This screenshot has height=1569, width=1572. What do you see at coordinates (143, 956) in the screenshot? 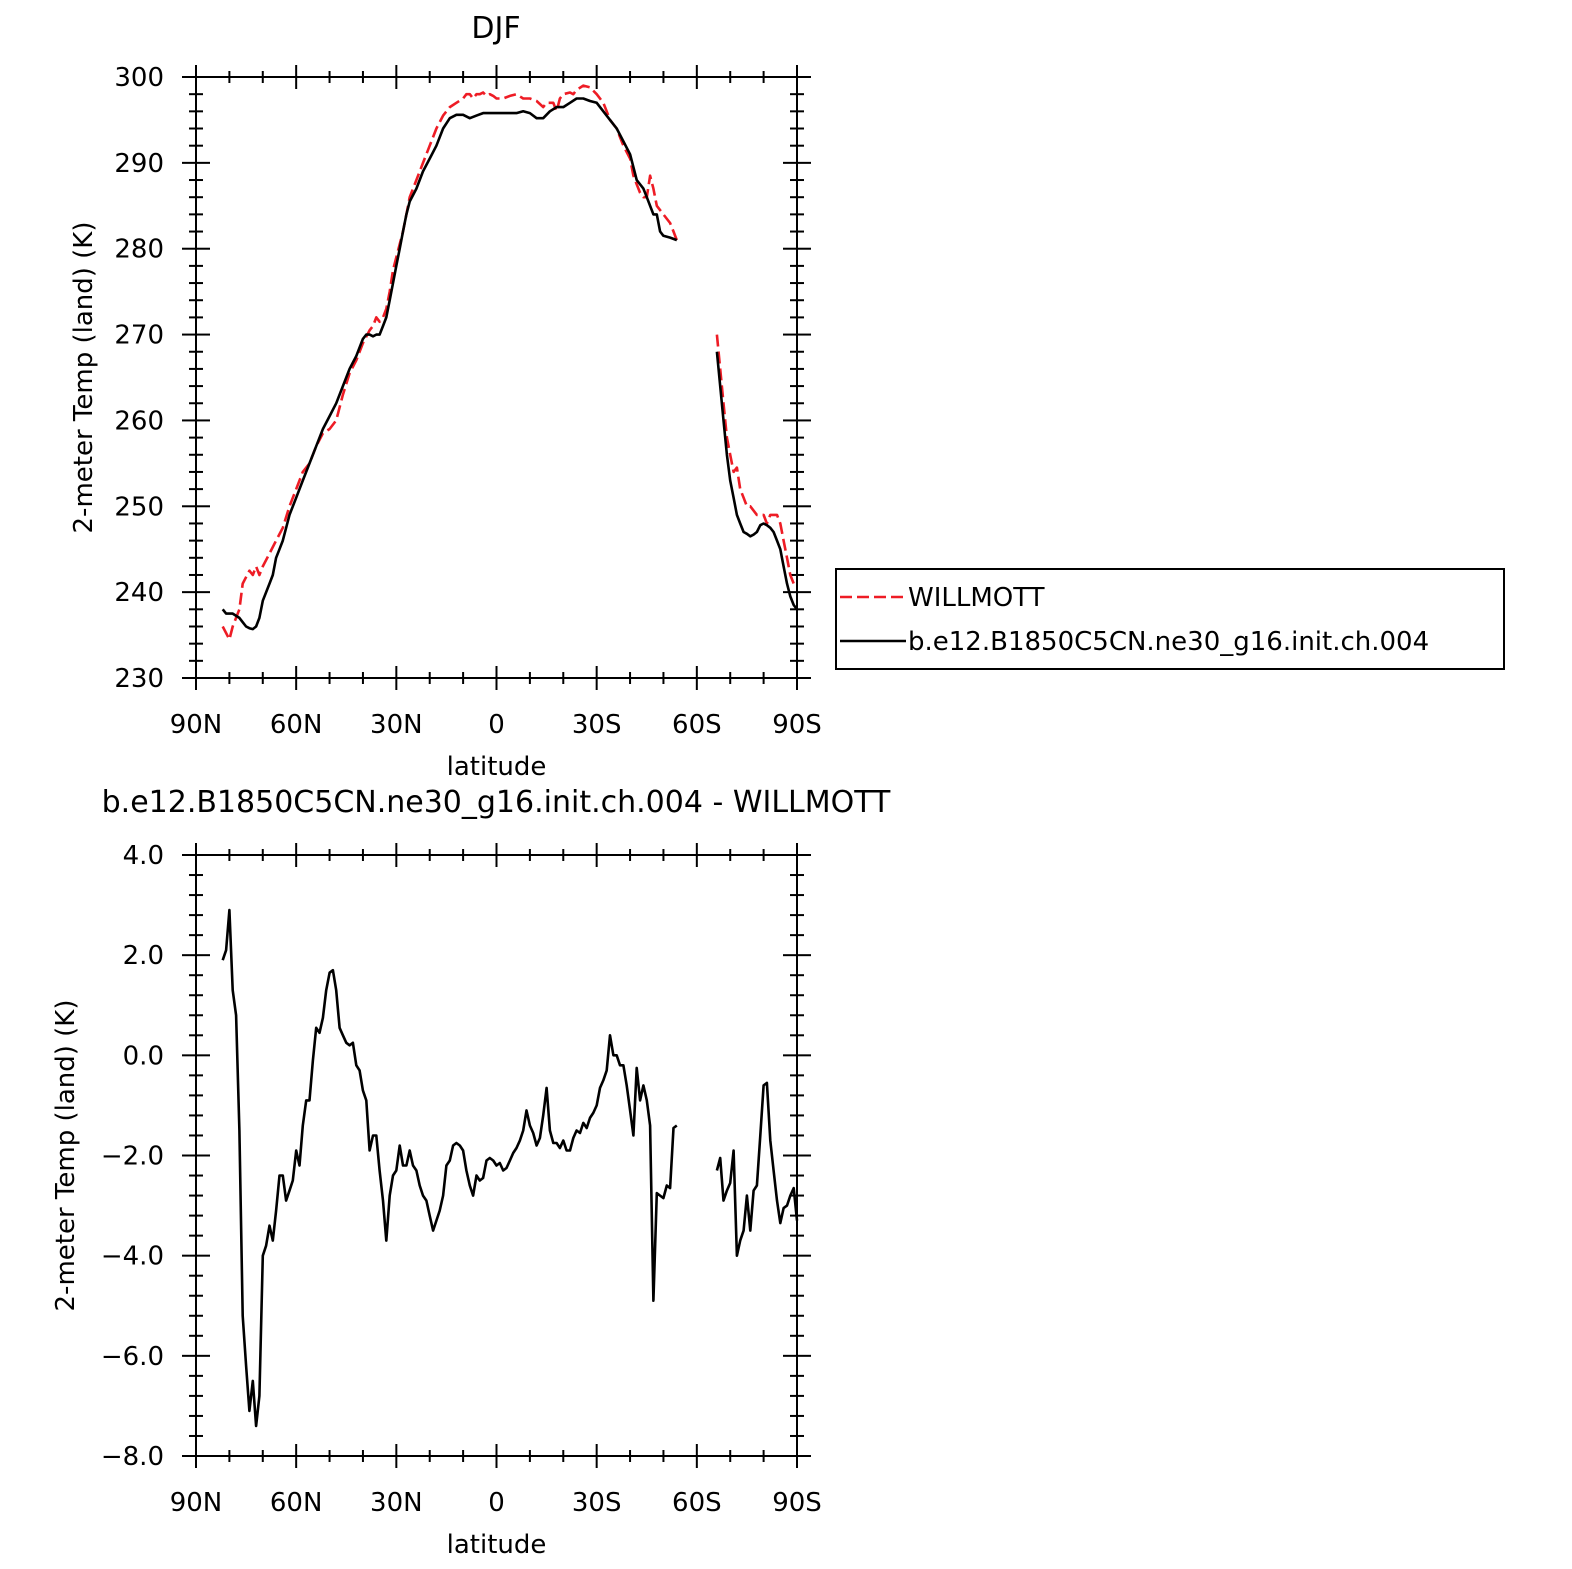
I see `y-tick-label: 2.0` at bounding box center [143, 956].